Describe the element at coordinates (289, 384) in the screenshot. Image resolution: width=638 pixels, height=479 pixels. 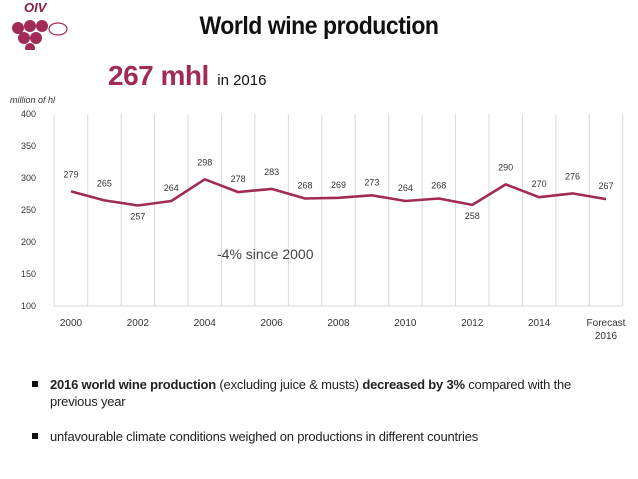
I see `bullet-text: (excluding juice & musts)` at that location.